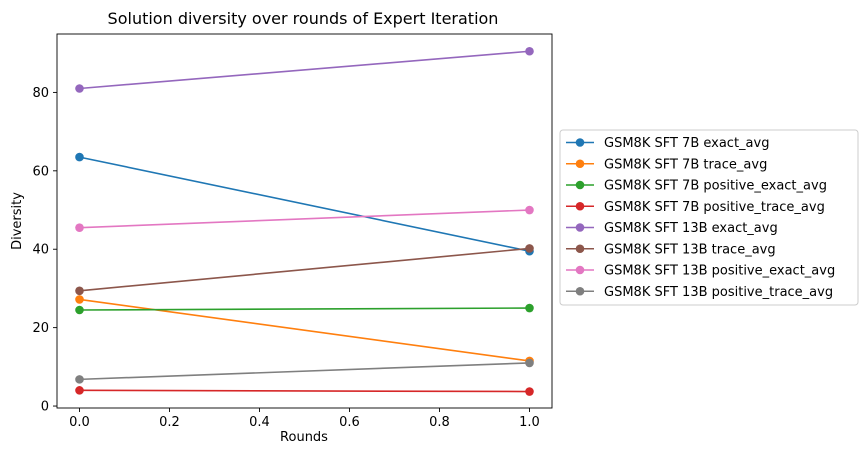 The height and width of the screenshot is (459, 867). Describe the element at coordinates (690, 249) in the screenshot. I see `legend-label: GSM8K SFT 13B trace_avg` at that location.